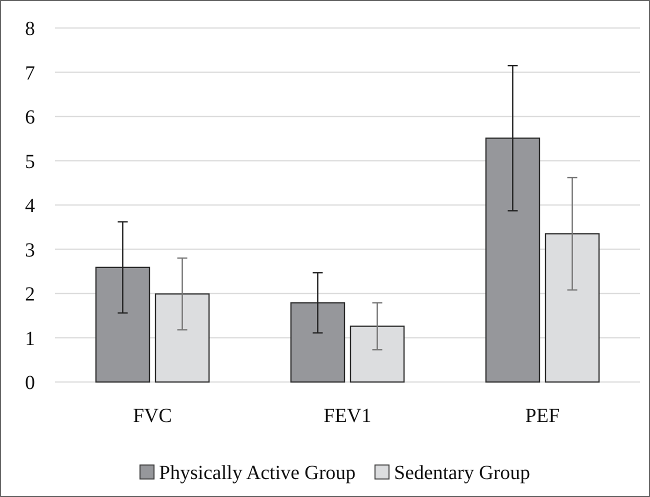  I want to click on y-tick-label: 7, so click(30, 73).